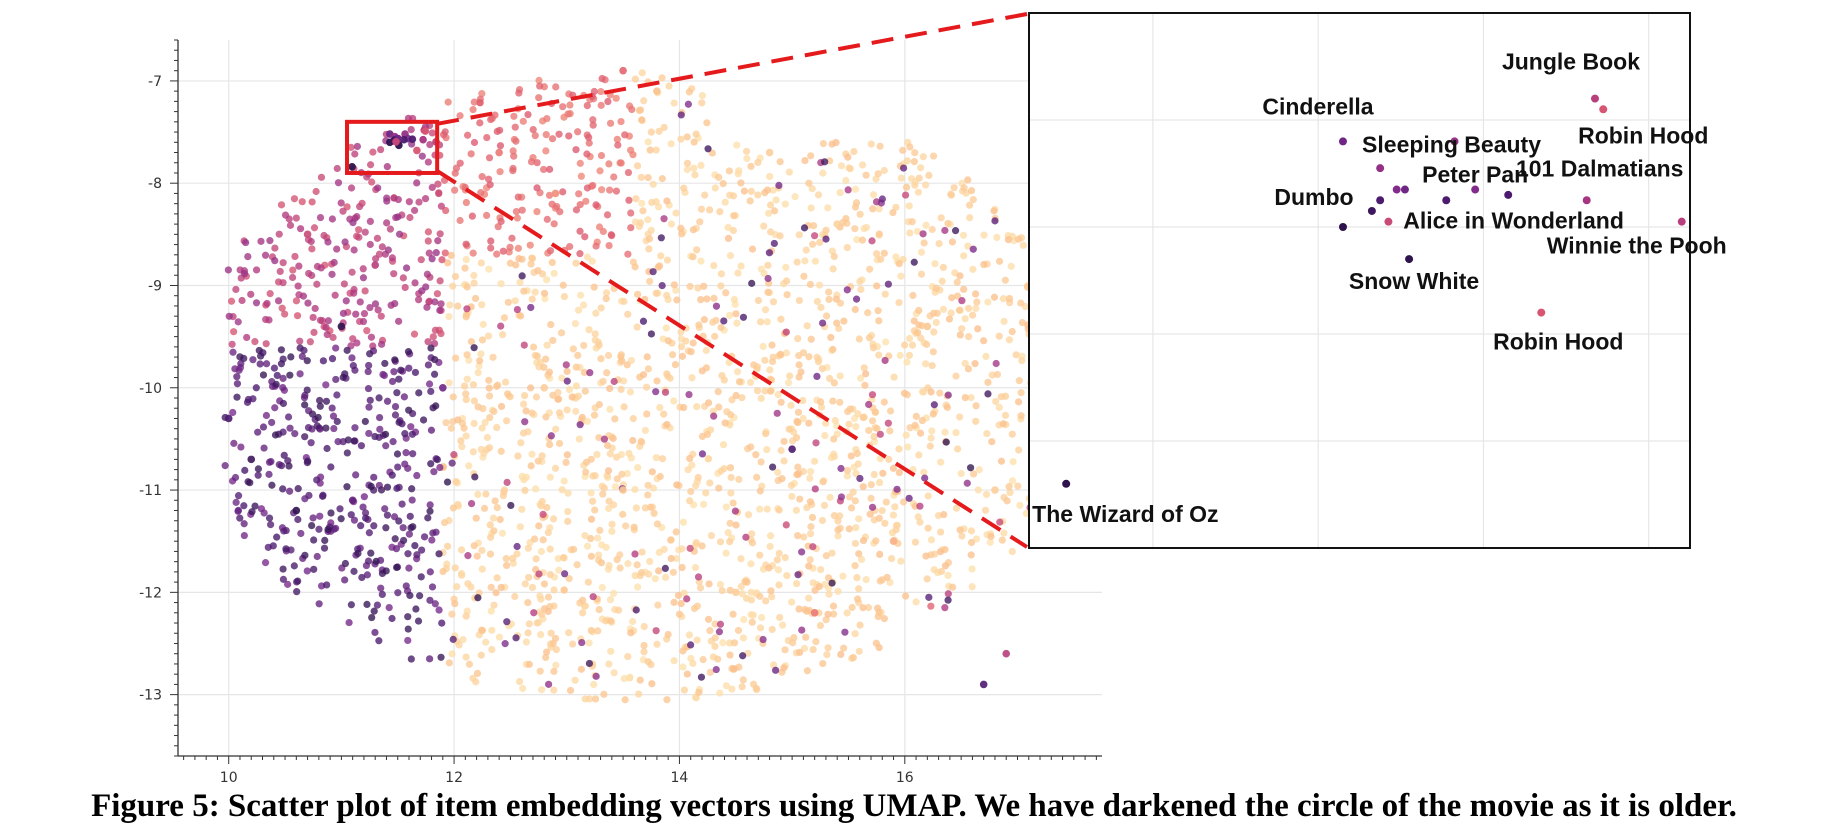 This screenshot has width=1828, height=837. What do you see at coordinates (392, 147) in the screenshot?
I see `zoom-highlight-box` at bounding box center [392, 147].